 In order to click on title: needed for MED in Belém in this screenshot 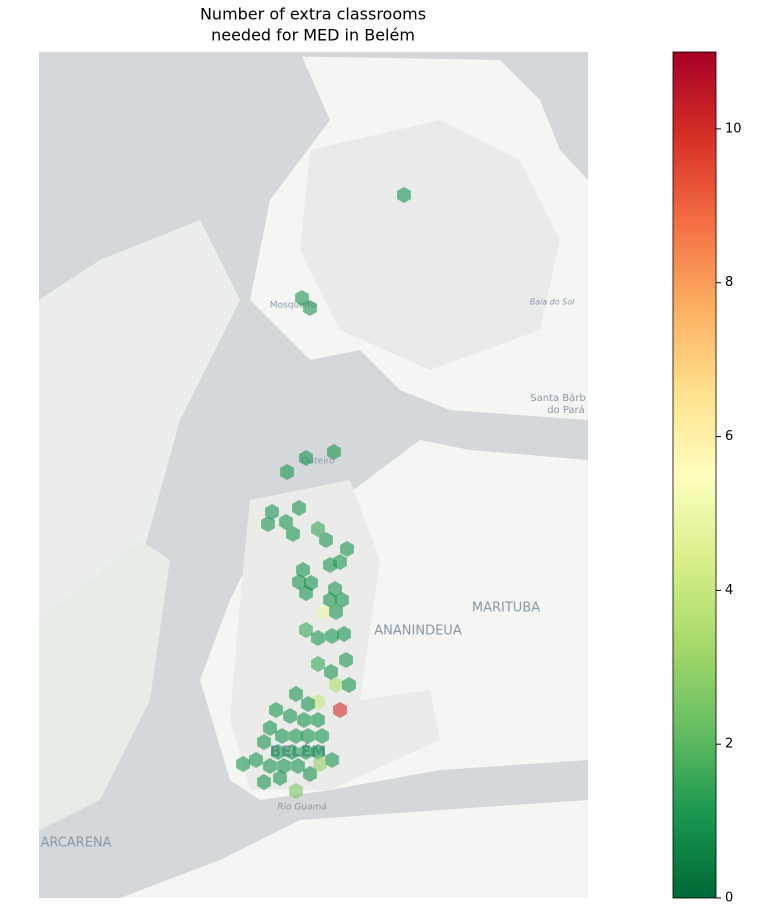, I will do `click(313, 35)`.